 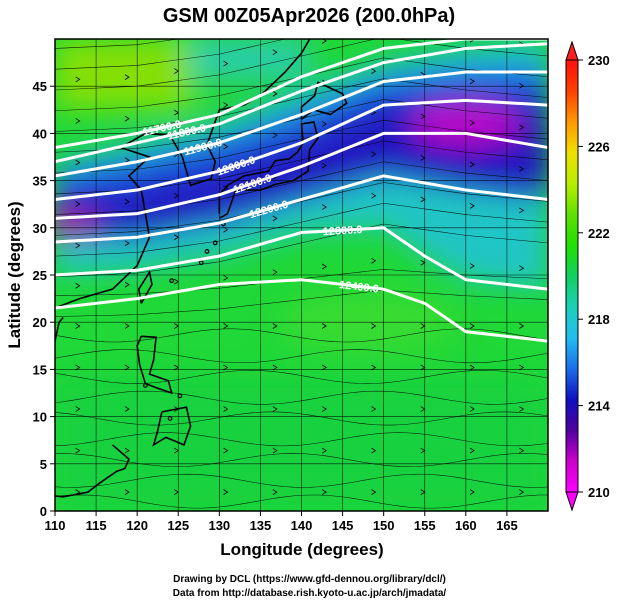 I want to click on y-tick-label: 25, so click(x=40, y=275).